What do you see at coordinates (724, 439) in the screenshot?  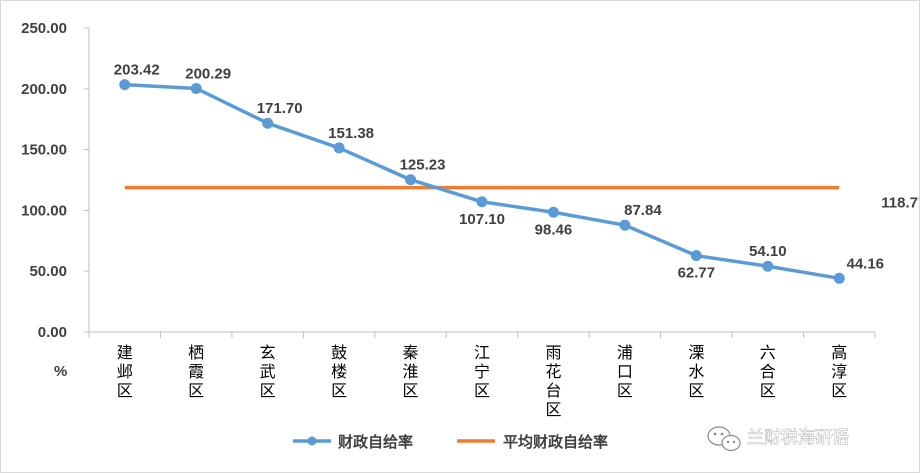 I see `wechat-icon` at bounding box center [724, 439].